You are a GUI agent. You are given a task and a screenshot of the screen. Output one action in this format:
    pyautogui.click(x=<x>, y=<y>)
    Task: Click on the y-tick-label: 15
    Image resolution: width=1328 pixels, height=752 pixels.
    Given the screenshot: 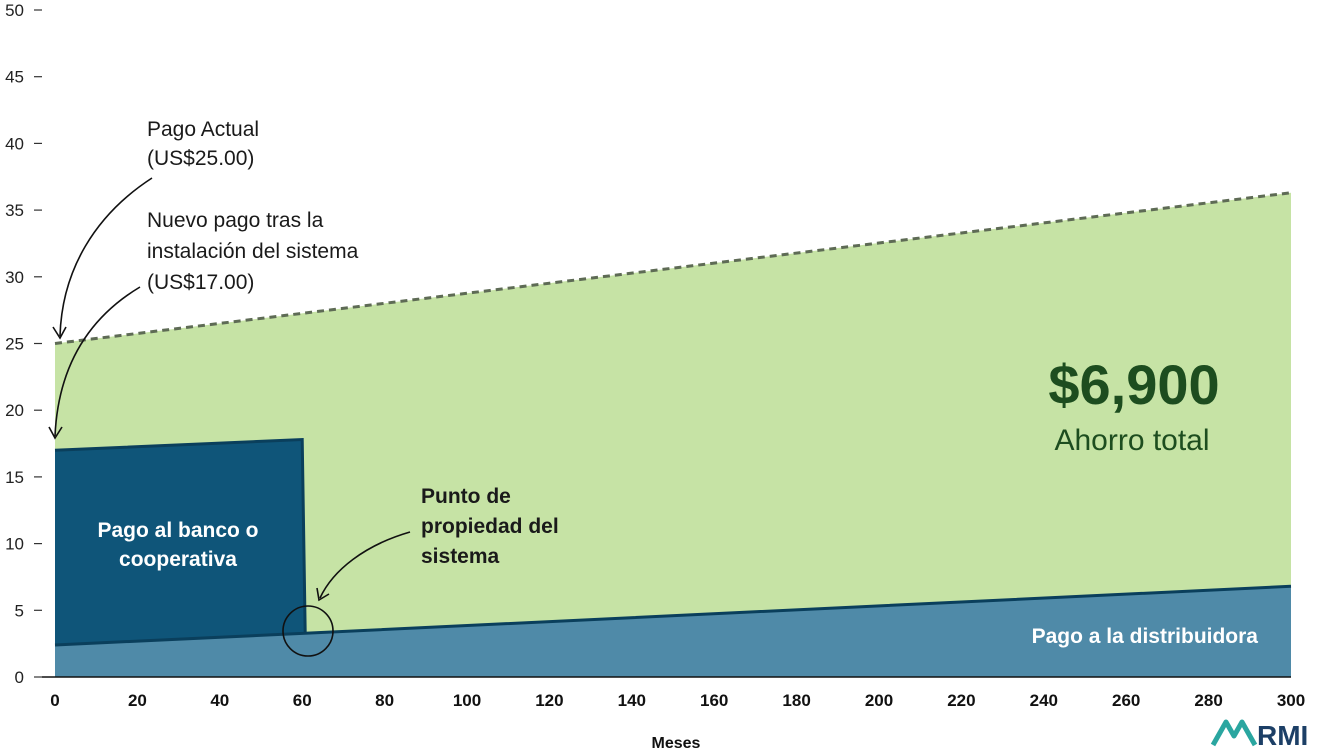 What is the action you would take?
    pyautogui.click(x=14, y=477)
    